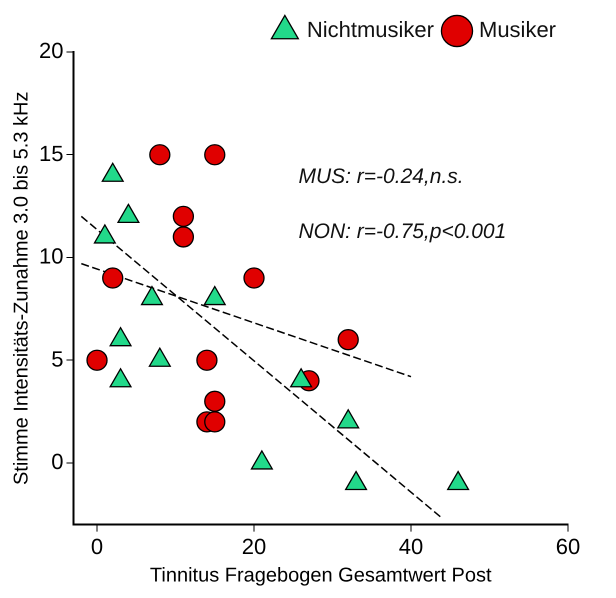  What do you see at coordinates (381, 176) in the screenshot?
I see `annotation: MUS: r=-0.24,n.s.` at bounding box center [381, 176].